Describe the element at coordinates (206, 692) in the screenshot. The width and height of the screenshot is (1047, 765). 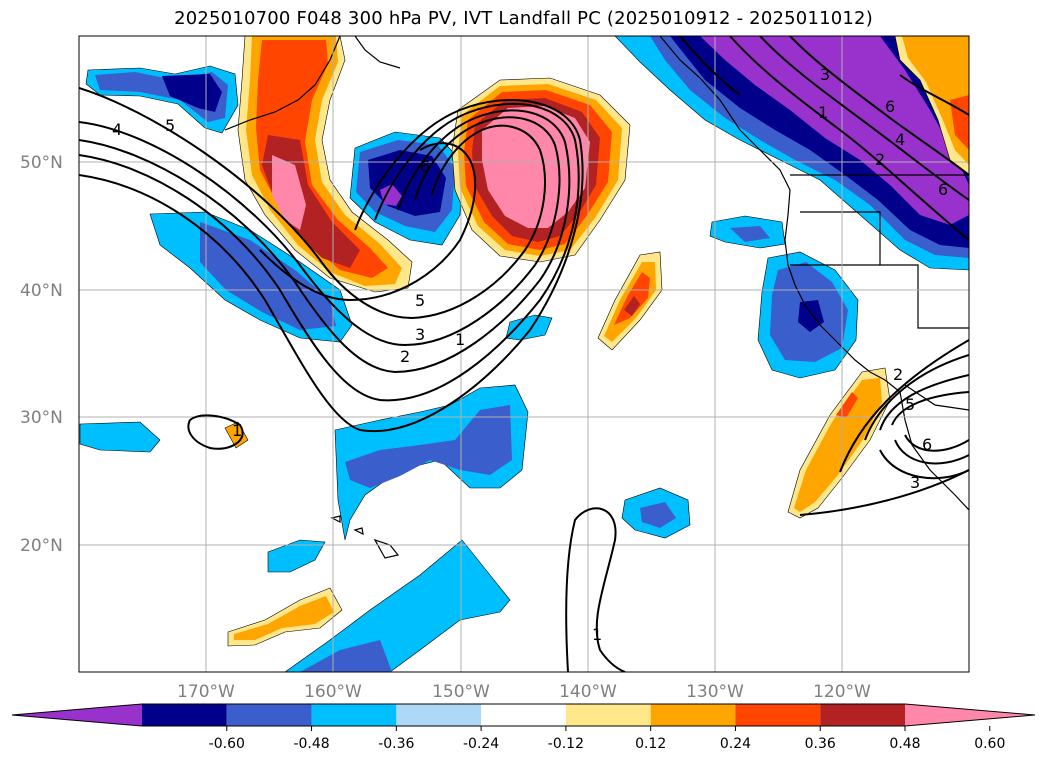
I see `lon-label: 170°W` at that location.